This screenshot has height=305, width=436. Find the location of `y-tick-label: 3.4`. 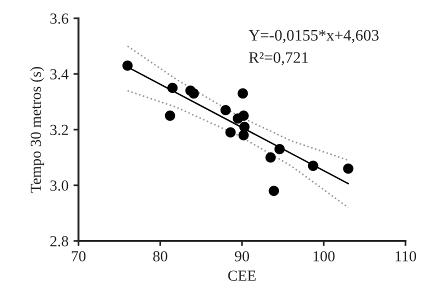

y-tick-label: 3.4 is located at coordinates (59, 74).